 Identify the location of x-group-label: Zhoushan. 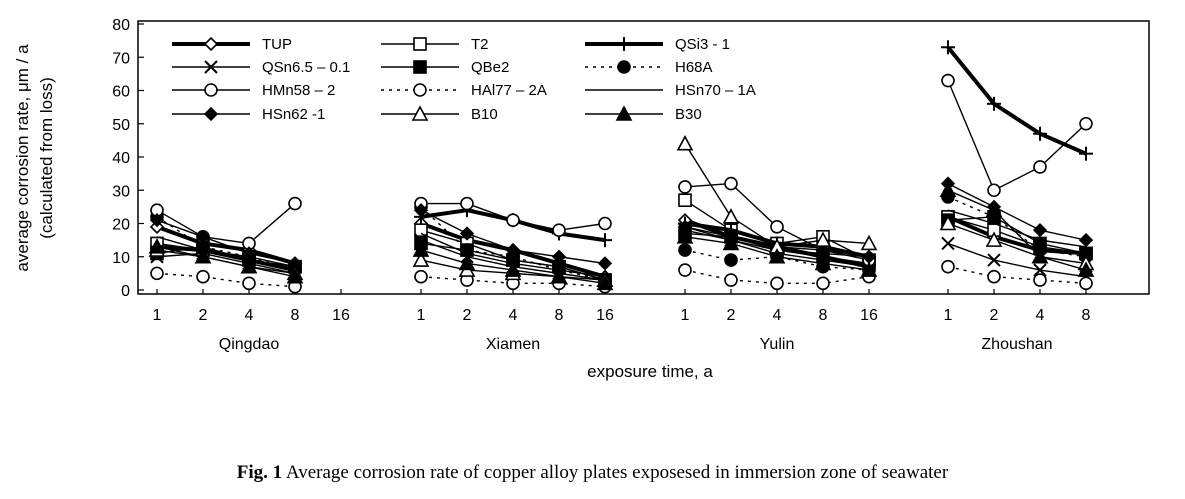
(1016, 344).